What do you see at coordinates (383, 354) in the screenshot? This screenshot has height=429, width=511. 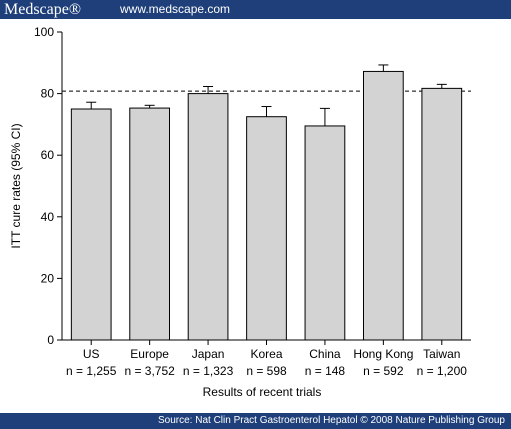 I see `x-tick-label: Hong Kong` at bounding box center [383, 354].